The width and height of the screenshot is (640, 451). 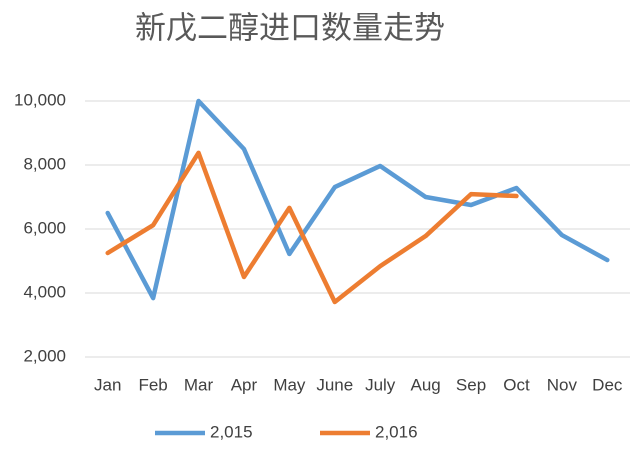 I want to click on legend-label: 2,016, so click(x=396, y=431).